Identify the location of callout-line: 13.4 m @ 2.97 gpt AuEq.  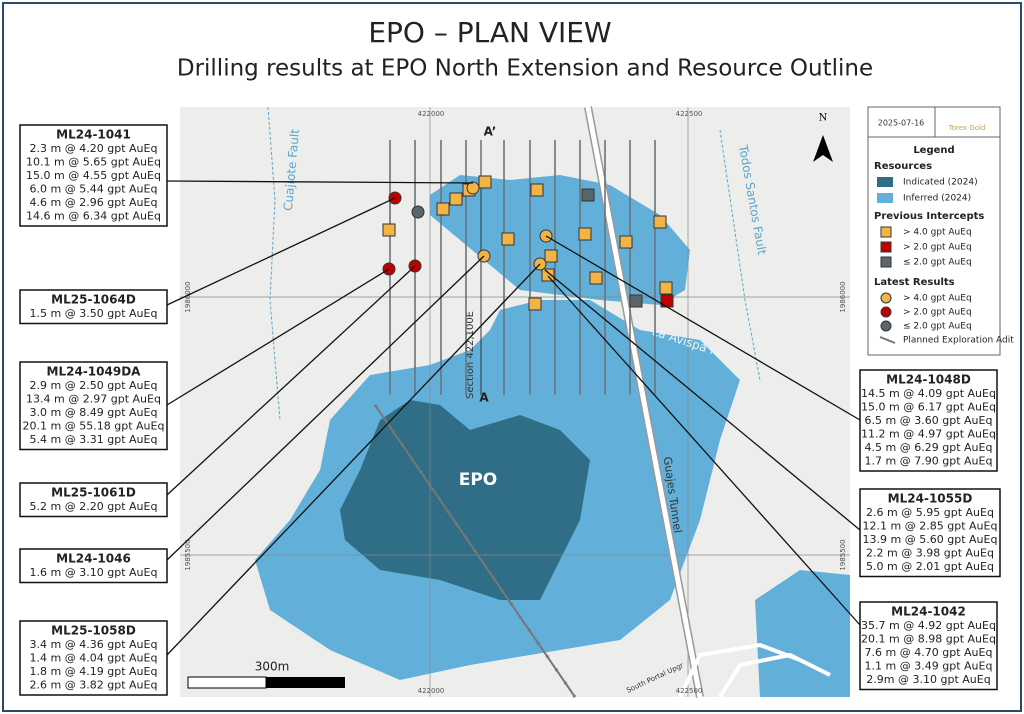
(93, 399).